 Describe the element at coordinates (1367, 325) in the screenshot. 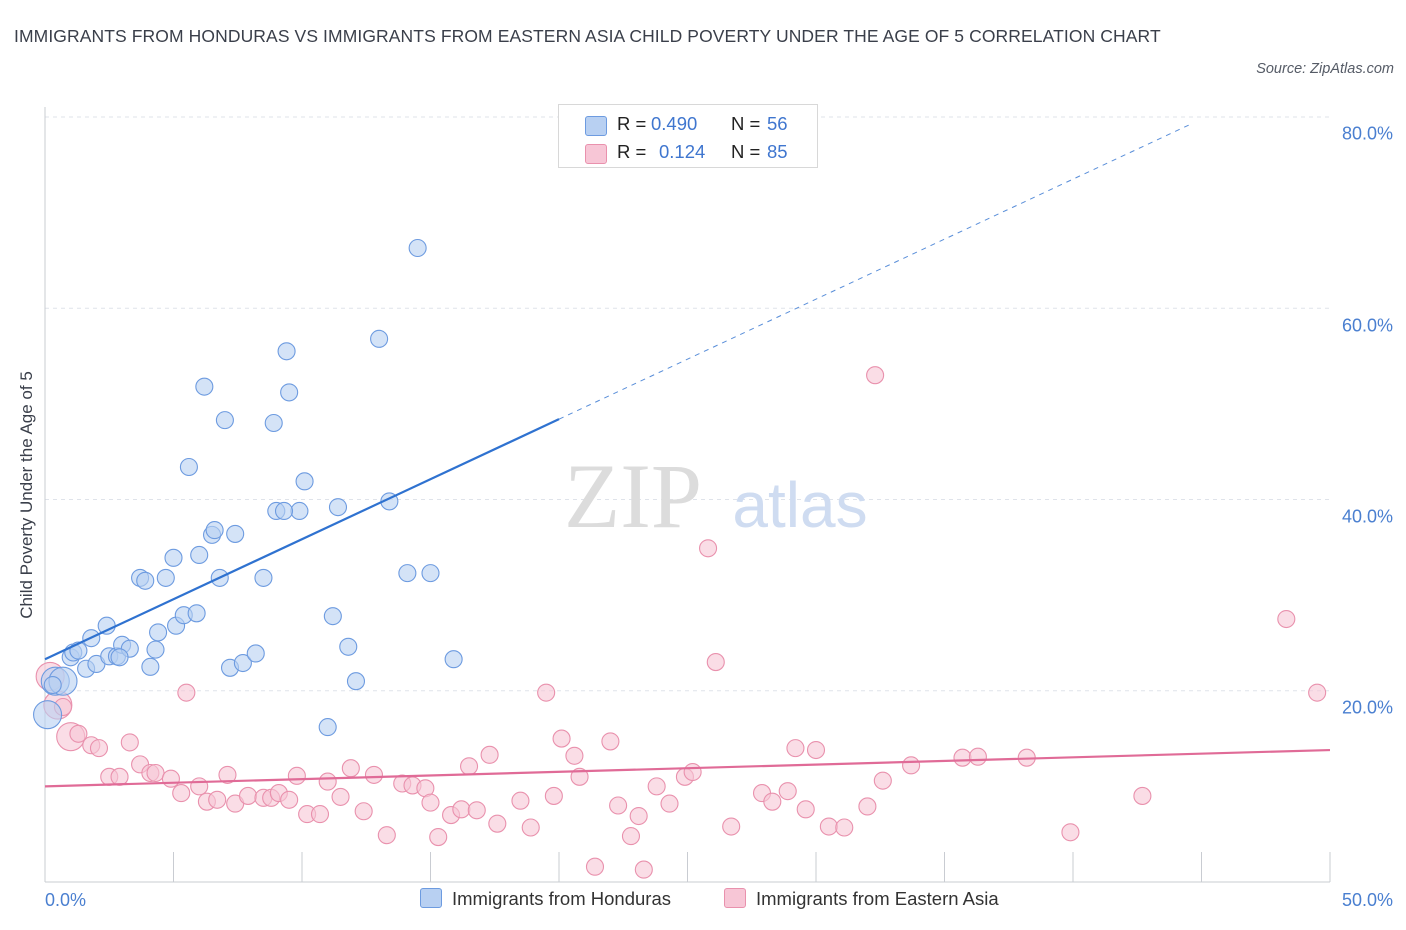

I see `y-tick-60: 60.0%` at that location.